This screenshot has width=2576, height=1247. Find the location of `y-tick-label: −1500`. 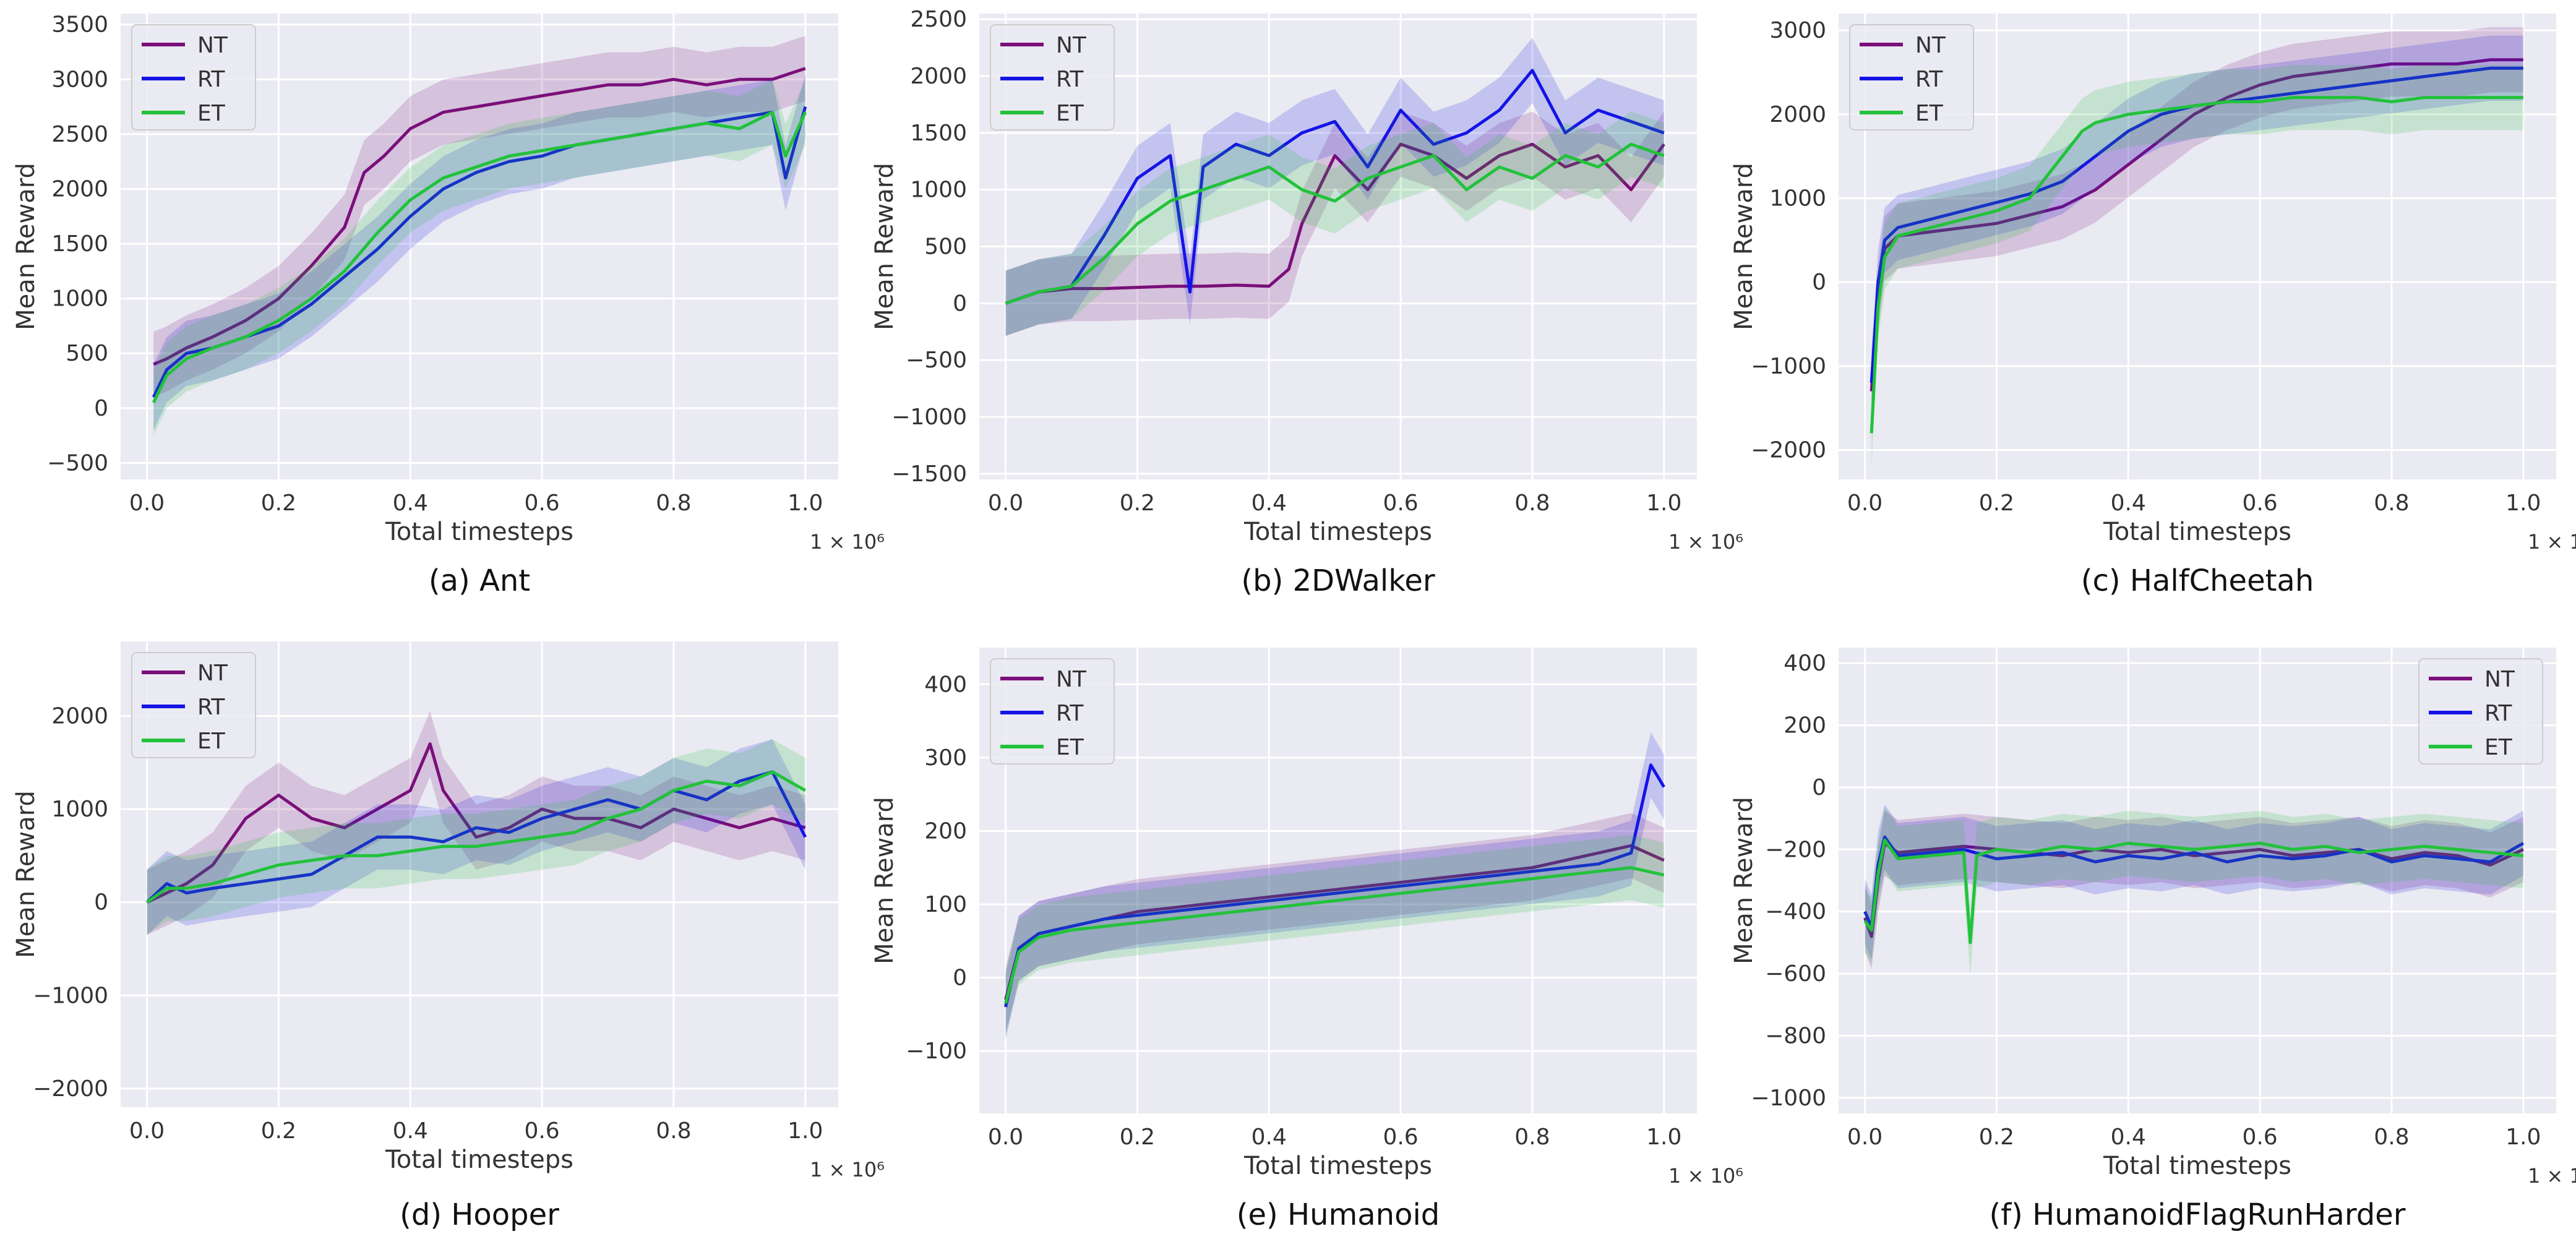

y-tick-label: −1500 is located at coordinates (929, 474).